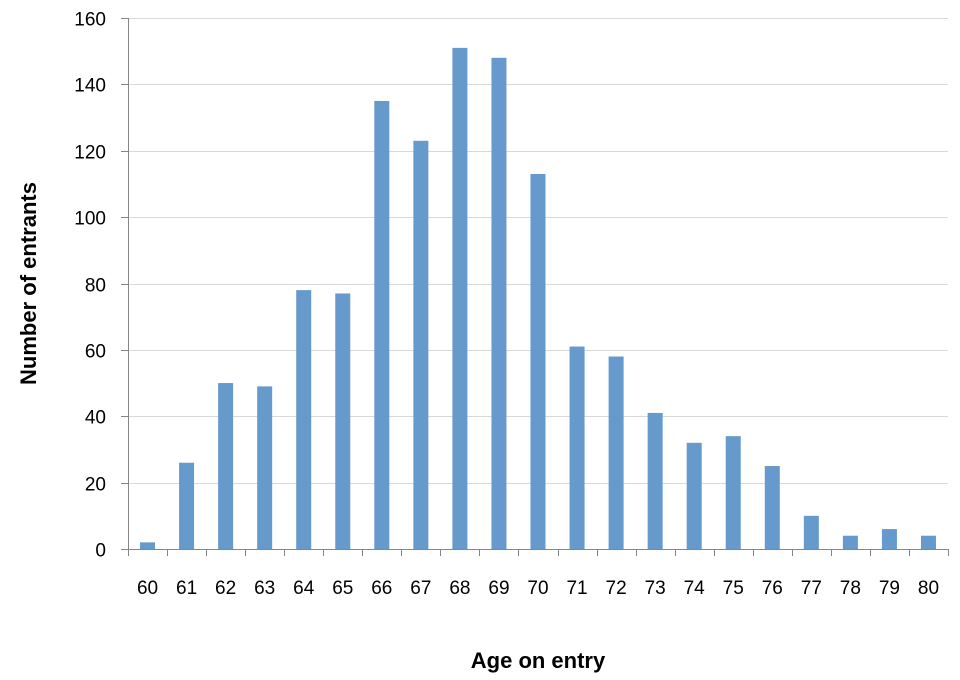 This screenshot has width=960, height=680. What do you see at coordinates (498, 588) in the screenshot?
I see `x-tick-label: 69` at bounding box center [498, 588].